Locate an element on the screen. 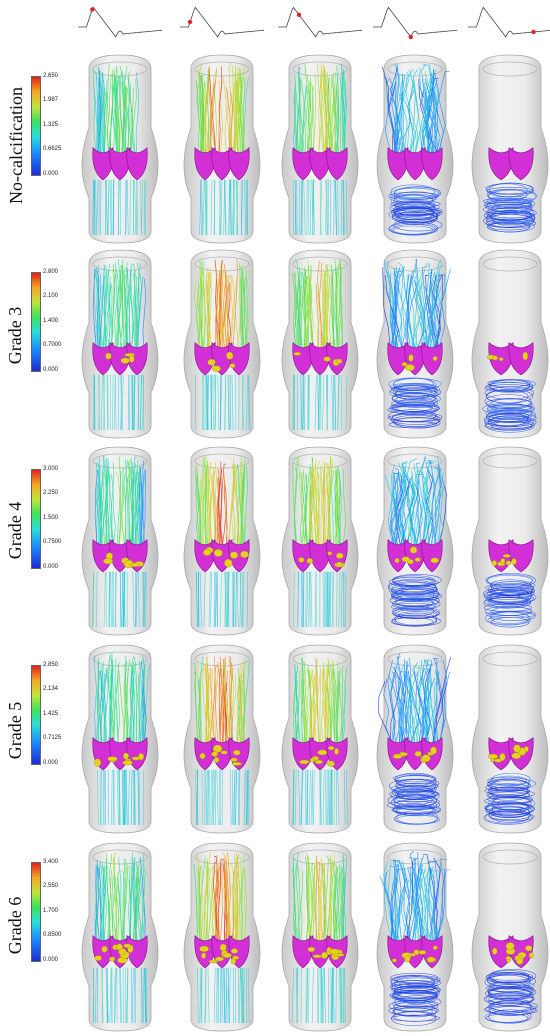 This screenshot has width=550, height=1036. colorbar-tick: 2.100 is located at coordinates (51, 296).